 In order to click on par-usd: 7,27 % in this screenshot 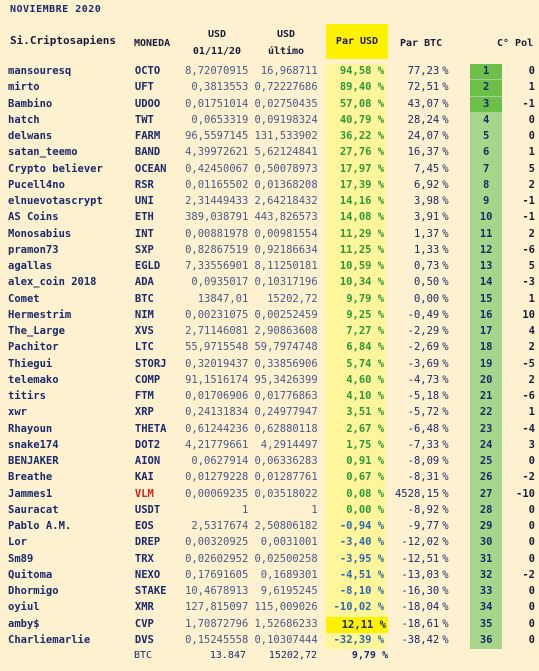, I will do `click(355, 331)`.